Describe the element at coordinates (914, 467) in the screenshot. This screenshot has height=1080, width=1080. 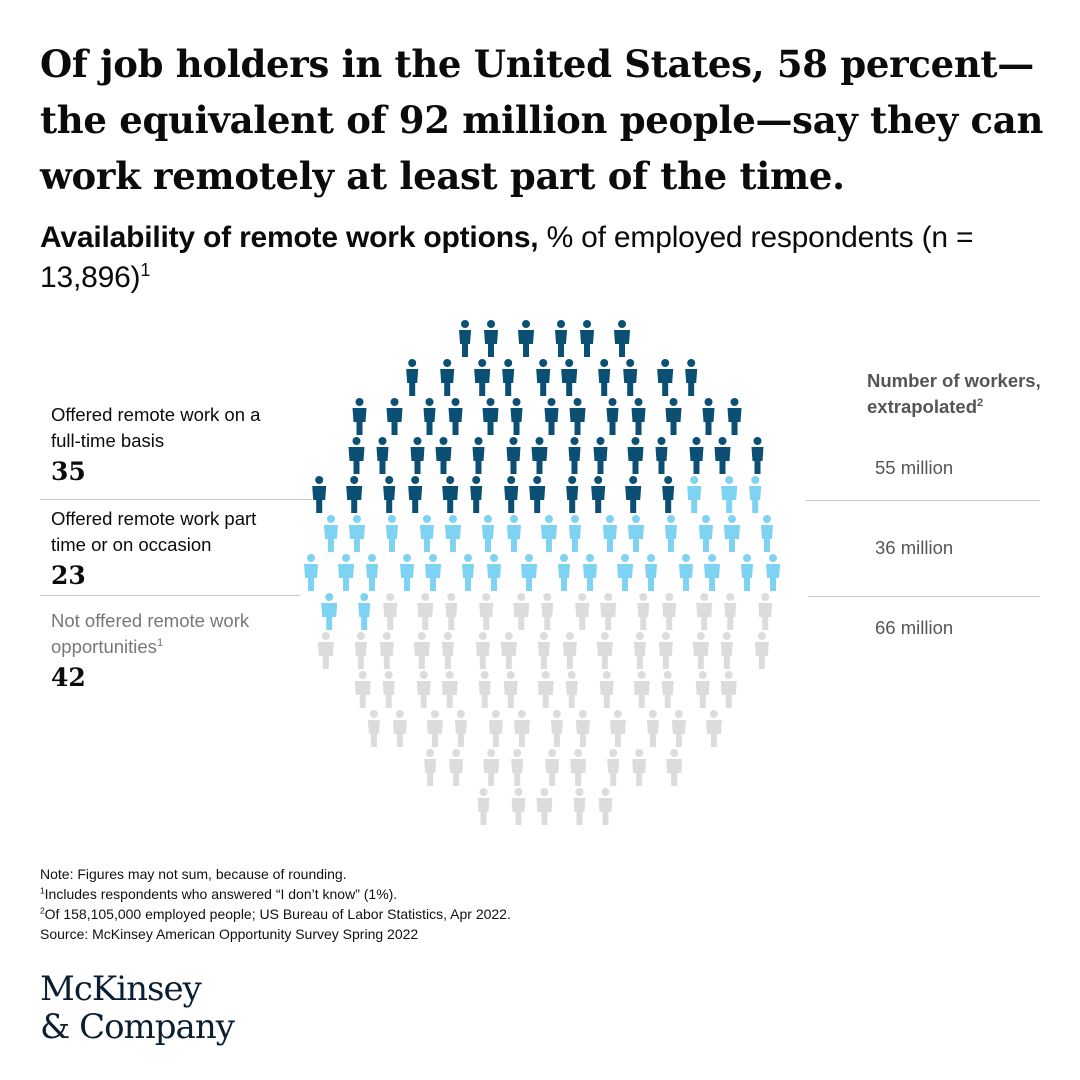
I see `workers-value-full-time: 55 million` at that location.